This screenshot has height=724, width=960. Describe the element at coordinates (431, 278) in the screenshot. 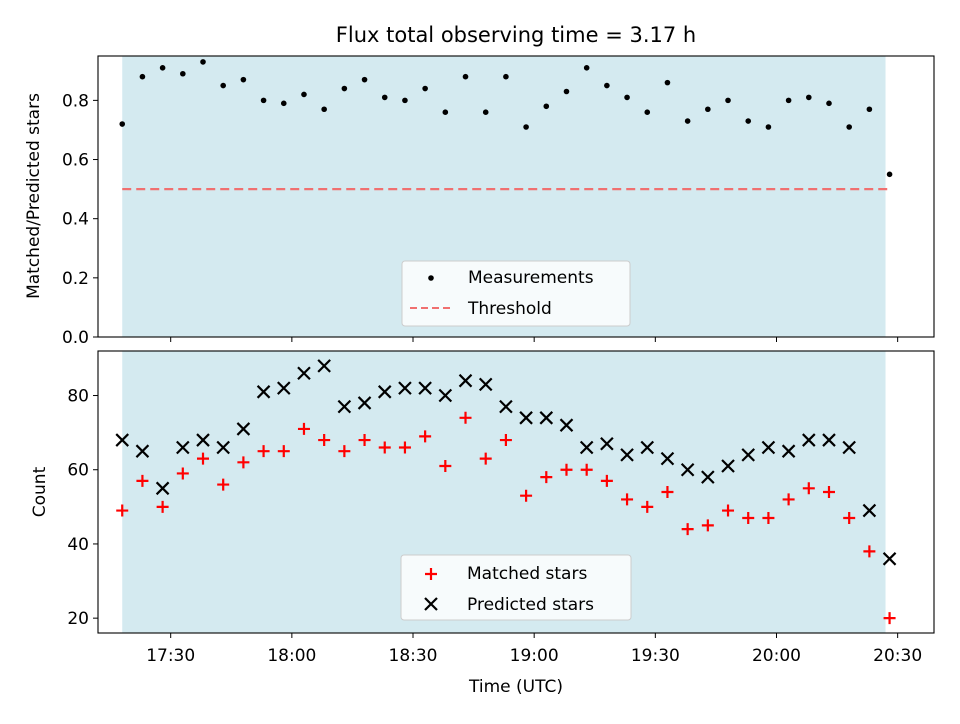

I see `legend-measurements-marker` at that location.